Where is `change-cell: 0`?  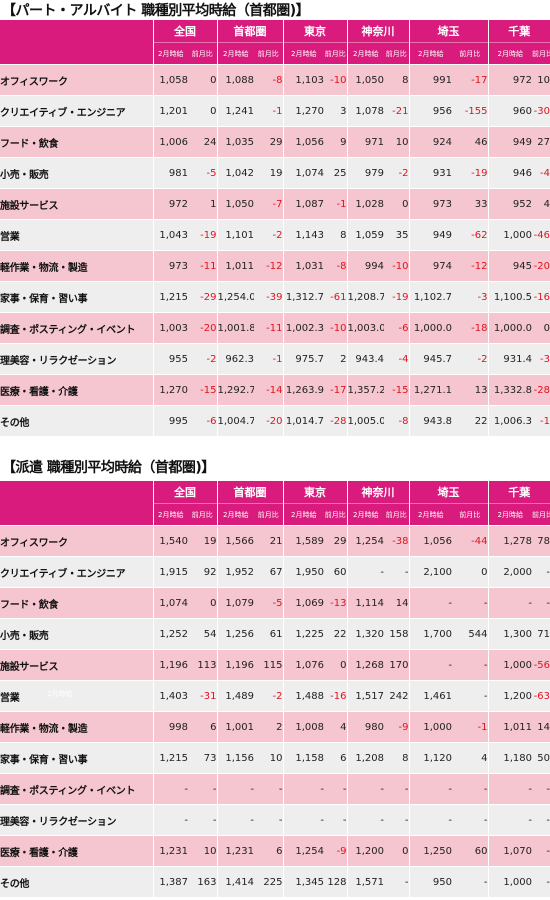 change-cell: 0 is located at coordinates (396, 851).